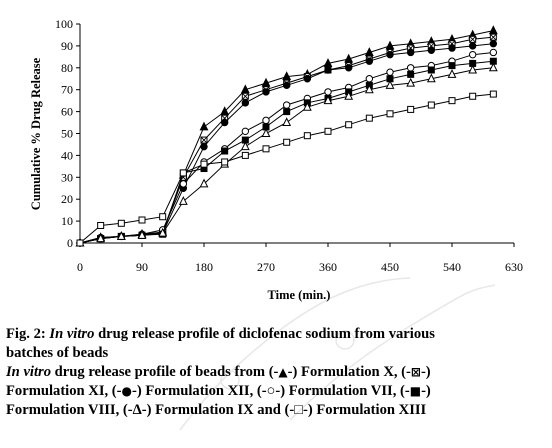 This screenshot has height=448, width=552. Describe the element at coordinates (349, 372) in the screenshot. I see `caption-sub-rest-2: -) Formulation X, (-` at that location.